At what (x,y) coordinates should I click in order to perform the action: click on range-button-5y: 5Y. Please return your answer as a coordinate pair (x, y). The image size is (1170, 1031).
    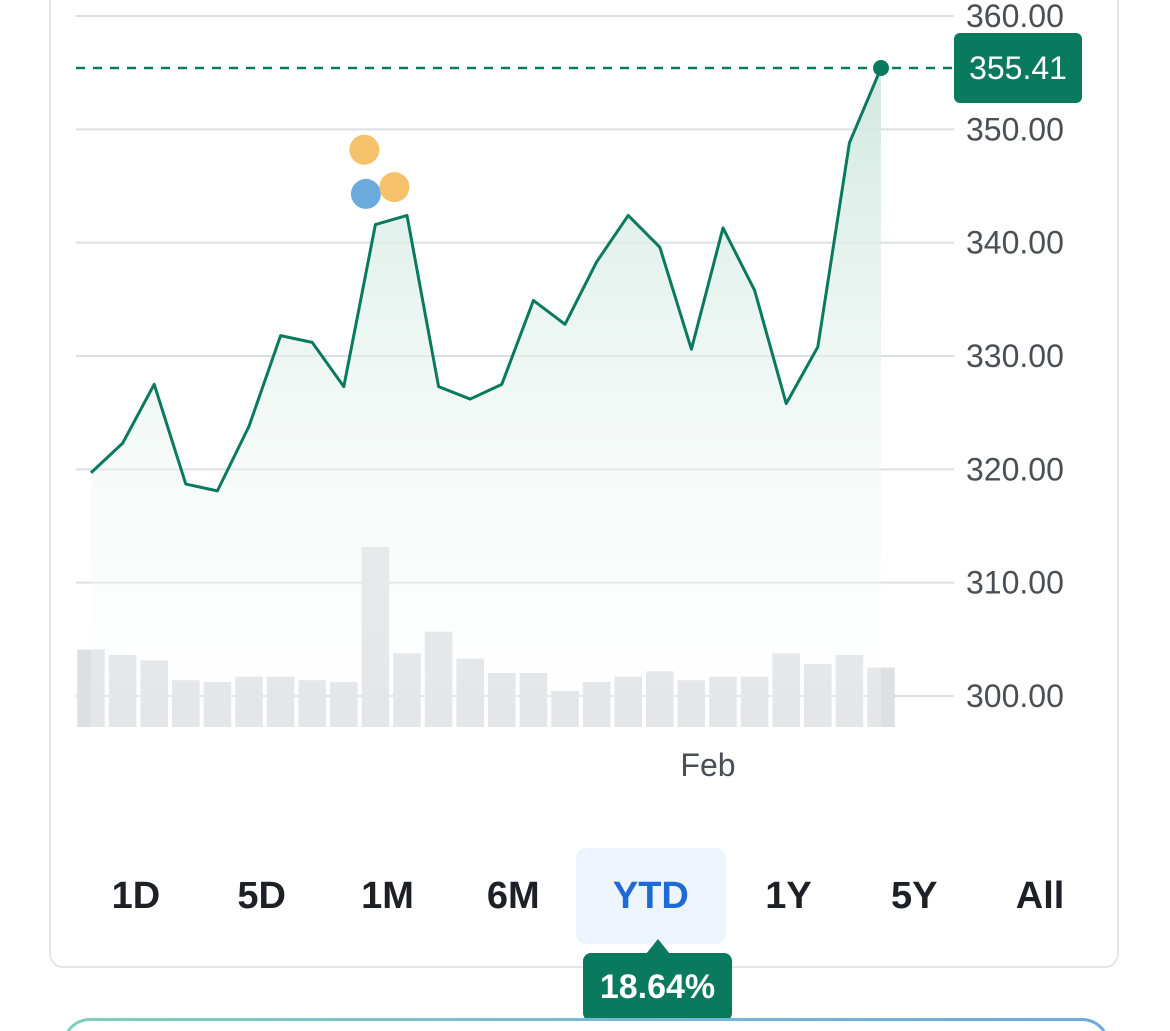
    Looking at the image, I should click on (914, 895).